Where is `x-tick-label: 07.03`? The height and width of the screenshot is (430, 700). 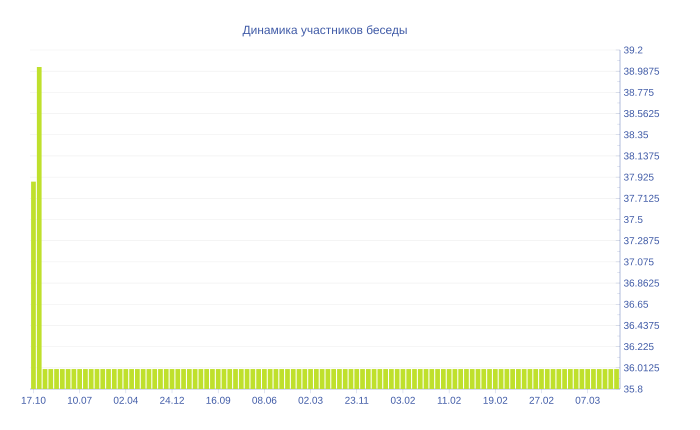
x-tick-label: 07.03 is located at coordinates (588, 400).